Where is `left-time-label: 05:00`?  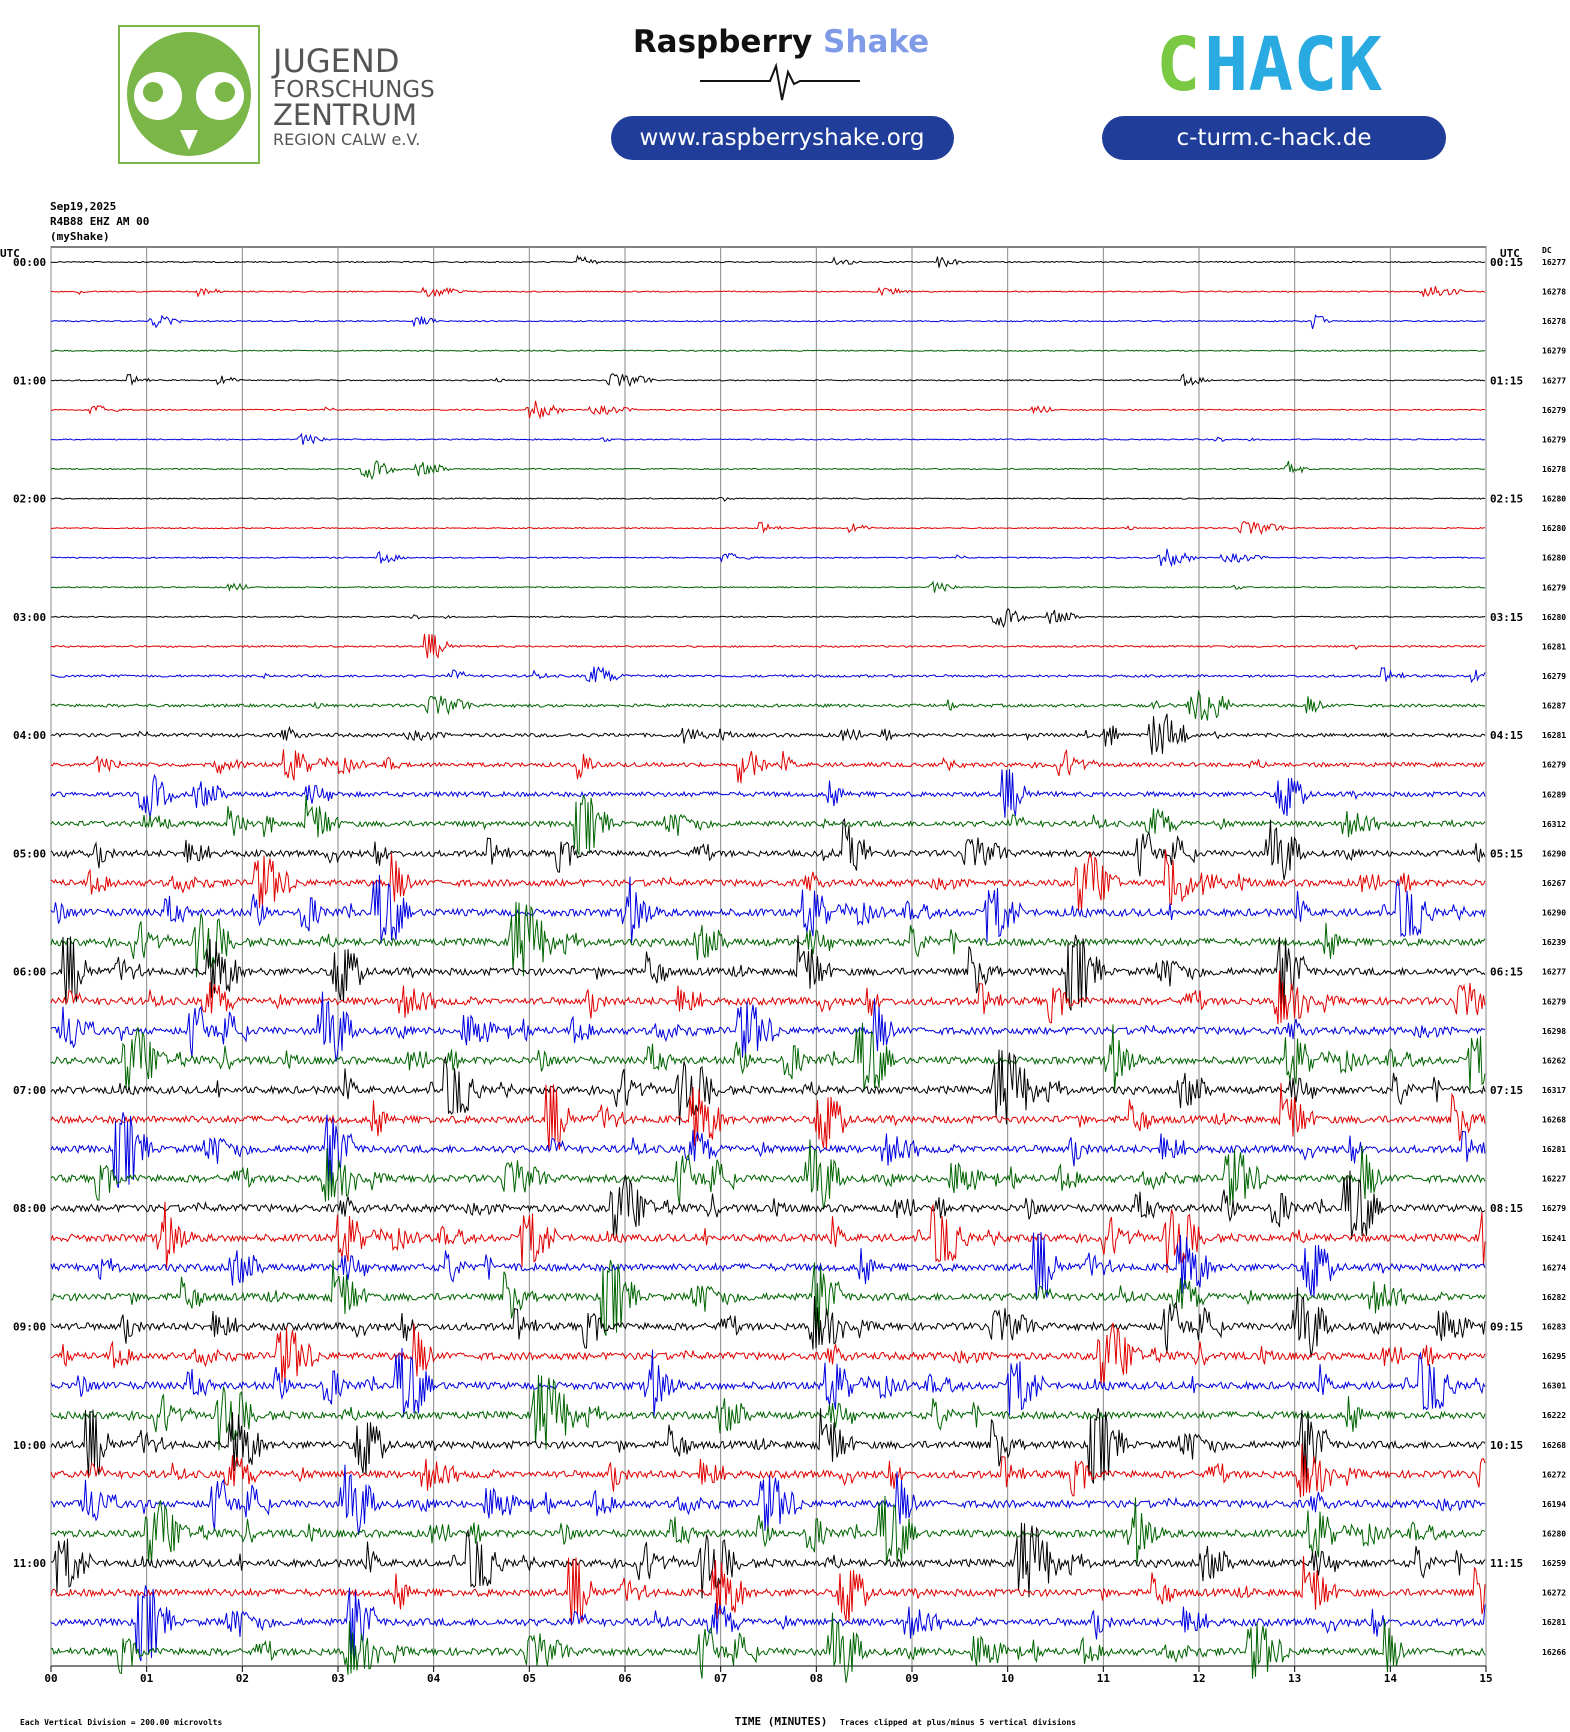
left-time-label: 05:00 is located at coordinates (29, 853).